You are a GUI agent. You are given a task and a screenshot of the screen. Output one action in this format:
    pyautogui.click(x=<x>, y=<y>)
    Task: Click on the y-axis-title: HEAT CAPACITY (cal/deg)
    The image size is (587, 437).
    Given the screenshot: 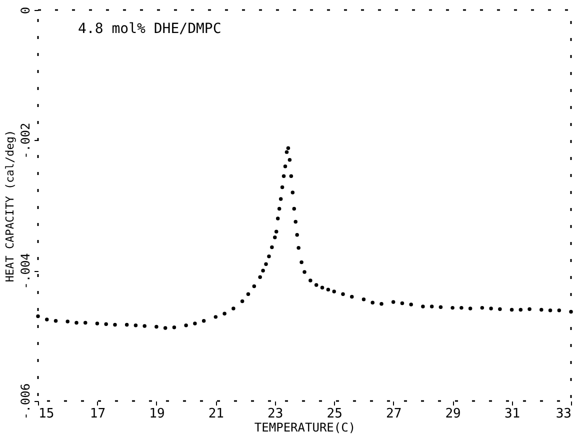 What is the action you would take?
    pyautogui.click(x=10, y=206)
    